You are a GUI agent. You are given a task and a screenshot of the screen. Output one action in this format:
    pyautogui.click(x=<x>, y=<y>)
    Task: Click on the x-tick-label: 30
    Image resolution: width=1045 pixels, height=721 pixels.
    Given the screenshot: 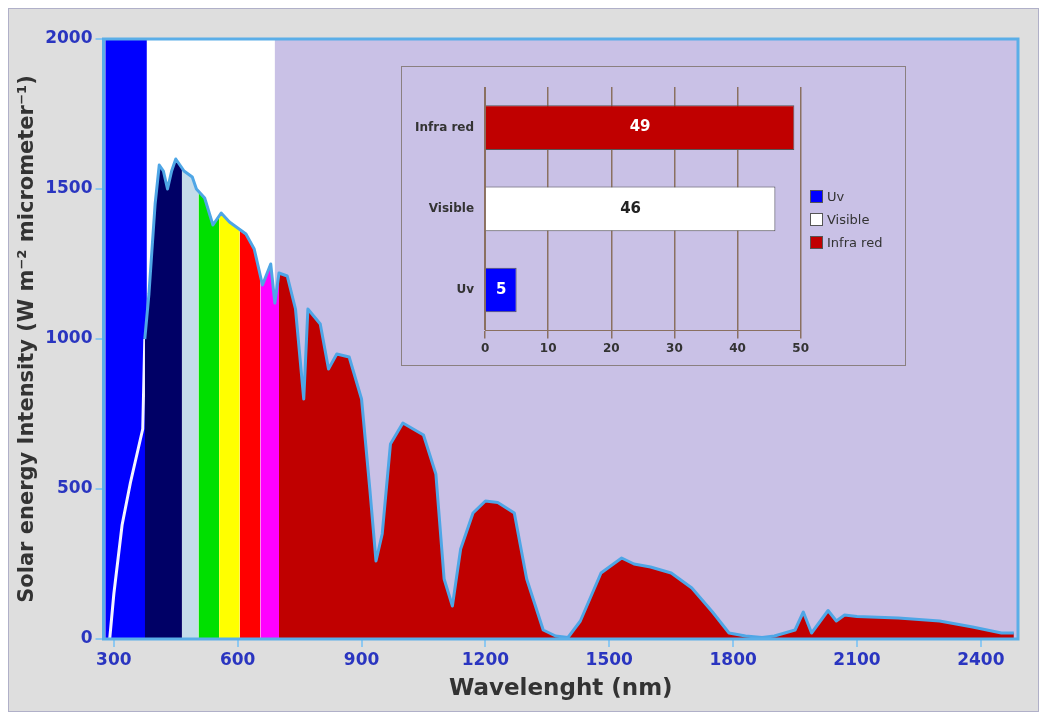 What is the action you would take?
    pyautogui.click(x=674, y=347)
    